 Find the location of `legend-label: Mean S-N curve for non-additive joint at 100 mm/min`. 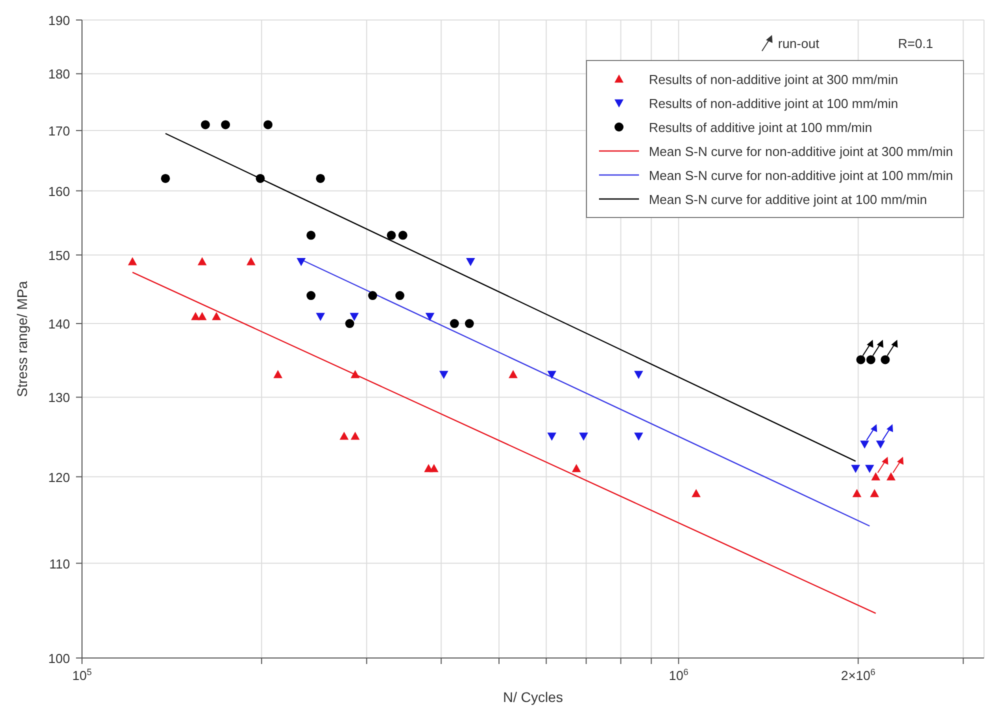

legend-label: Mean S-N curve for non-additive joint at 100 mm/min is located at coordinates (800, 175).